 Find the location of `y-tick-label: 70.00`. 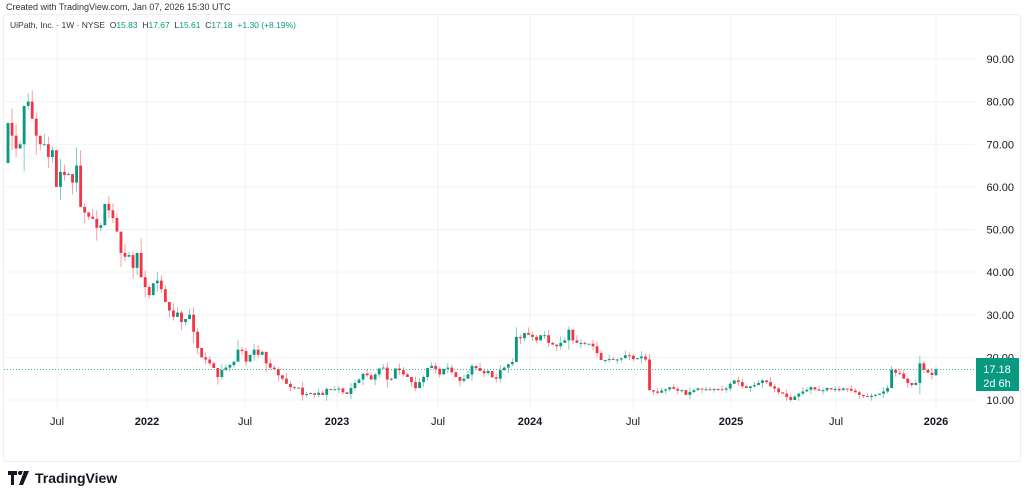

y-tick-label: 70.00 is located at coordinates (1000, 145).